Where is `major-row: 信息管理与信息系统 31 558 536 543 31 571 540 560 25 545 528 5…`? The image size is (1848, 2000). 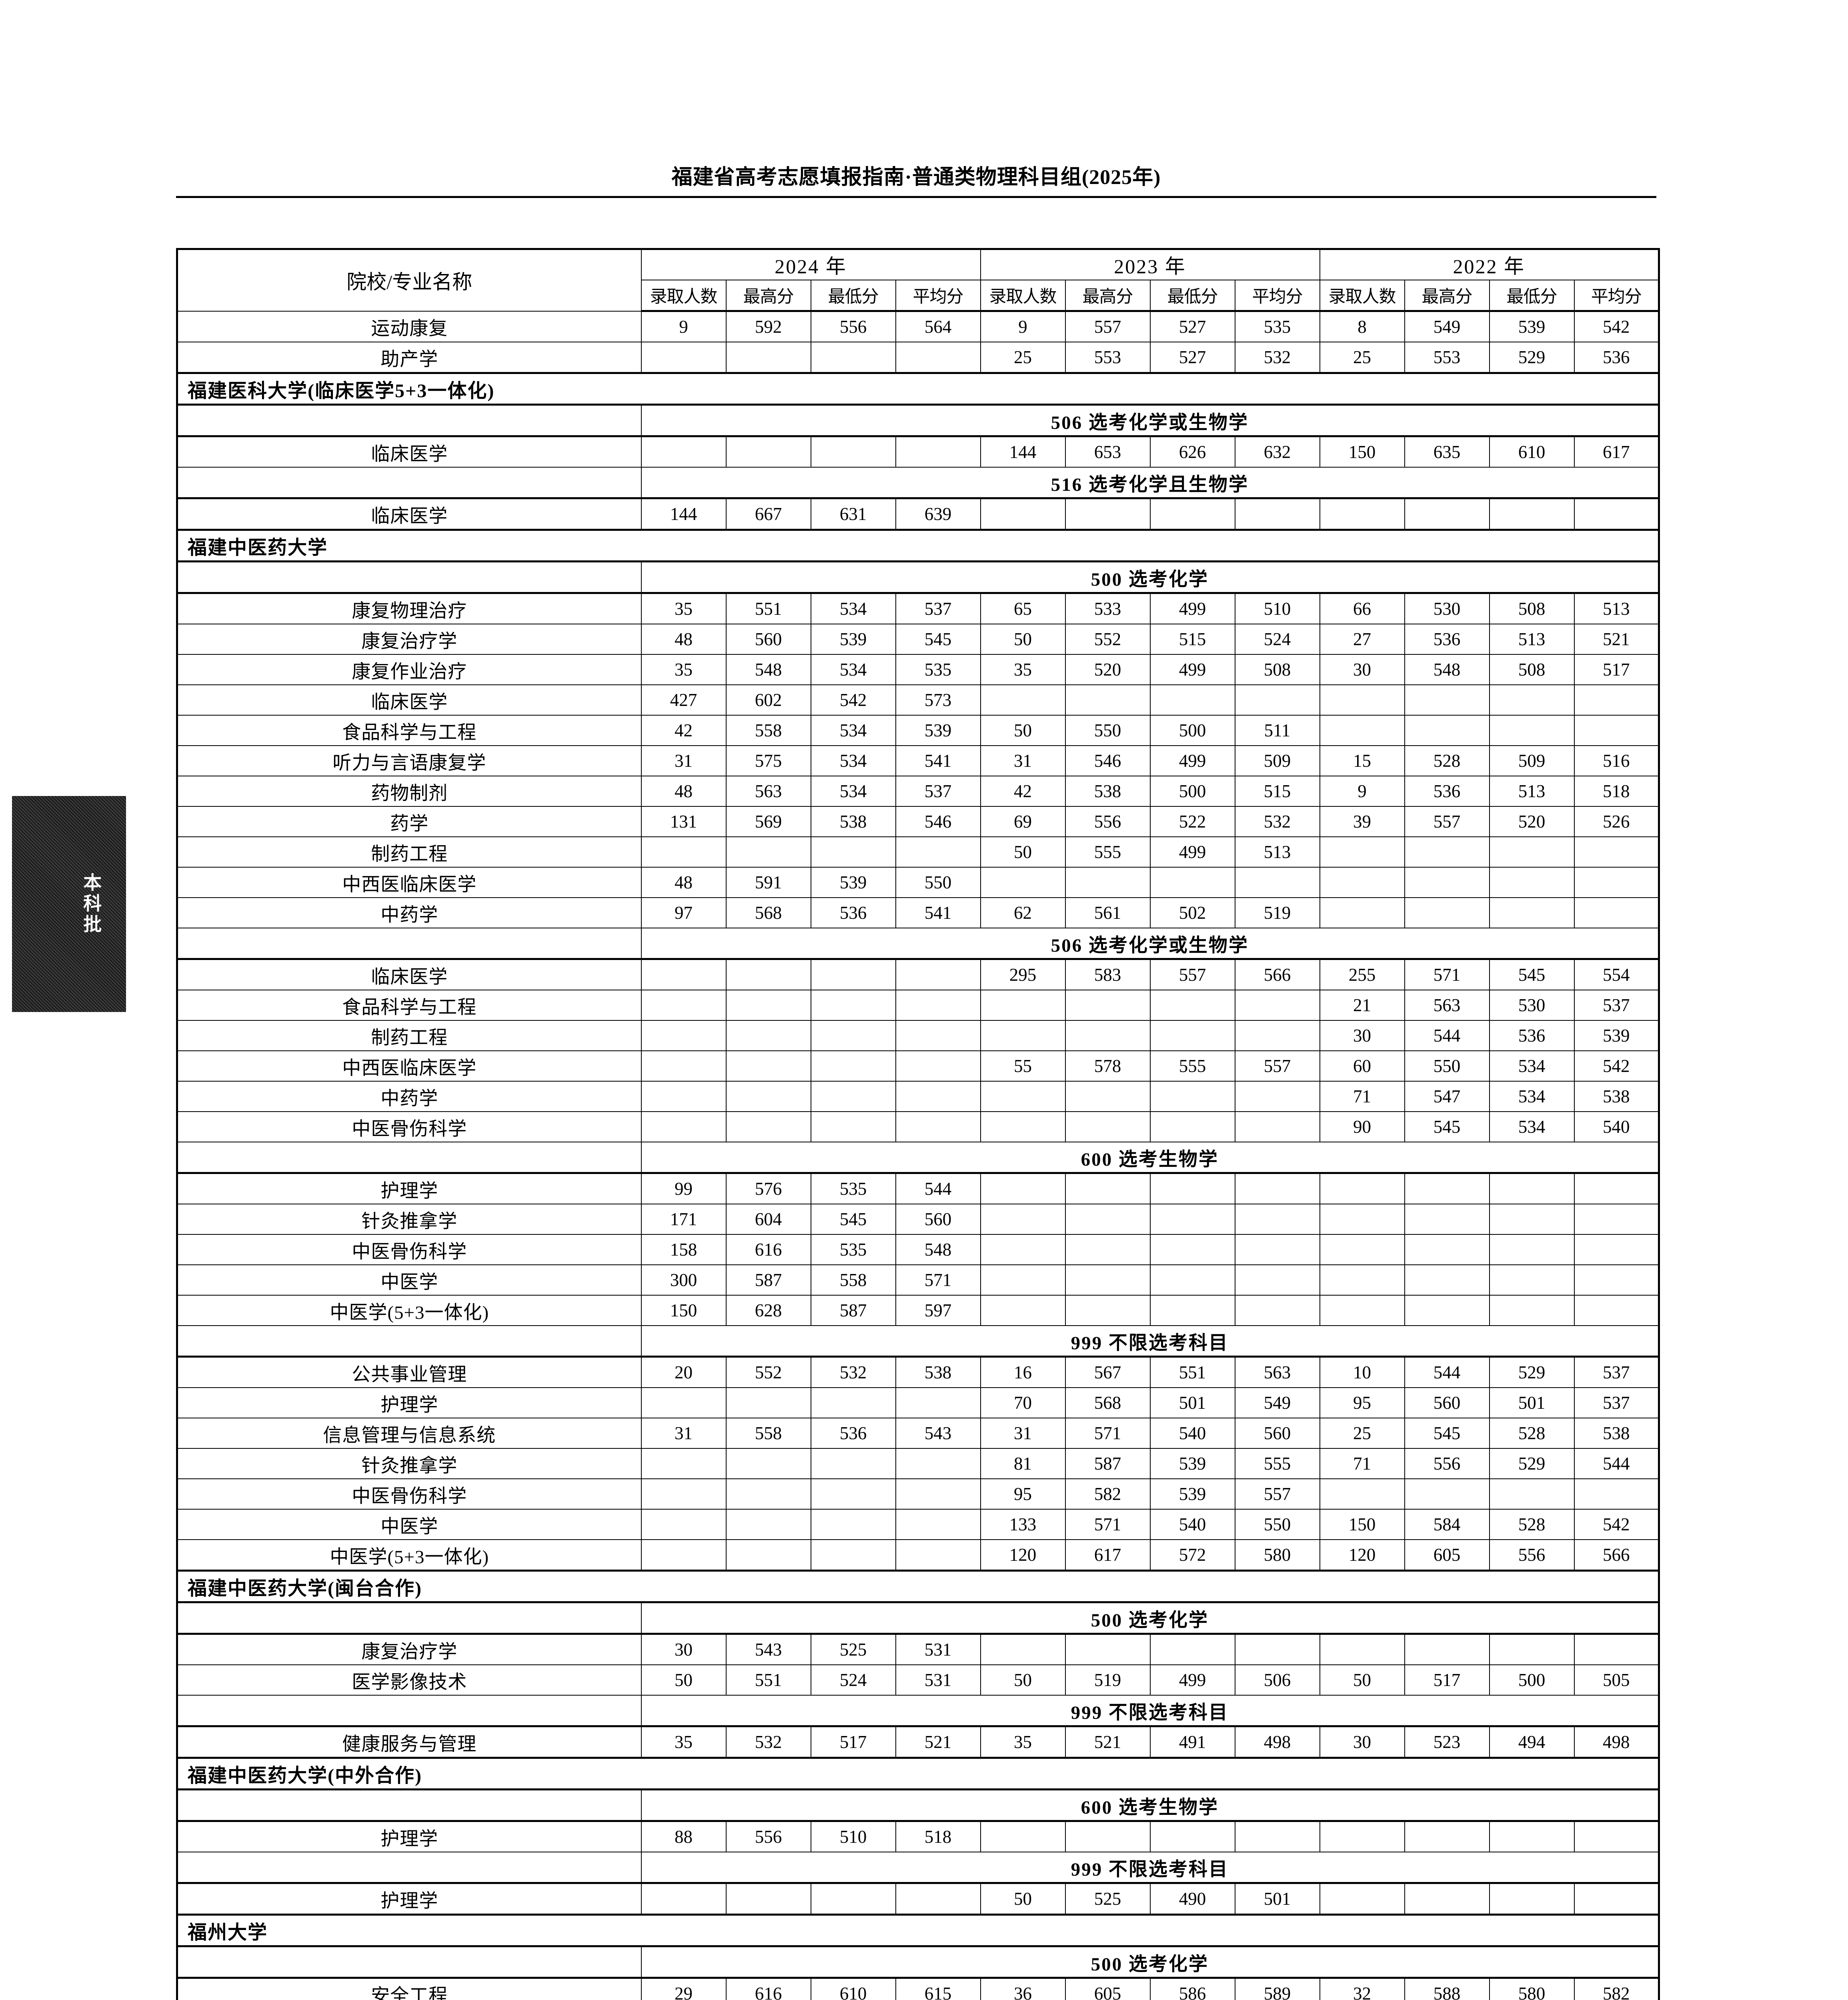
major-row: 信息管理与信息系统 31 558 536 543 31 571 540 560 25 545 528 5… is located at coordinates (918, 1433).